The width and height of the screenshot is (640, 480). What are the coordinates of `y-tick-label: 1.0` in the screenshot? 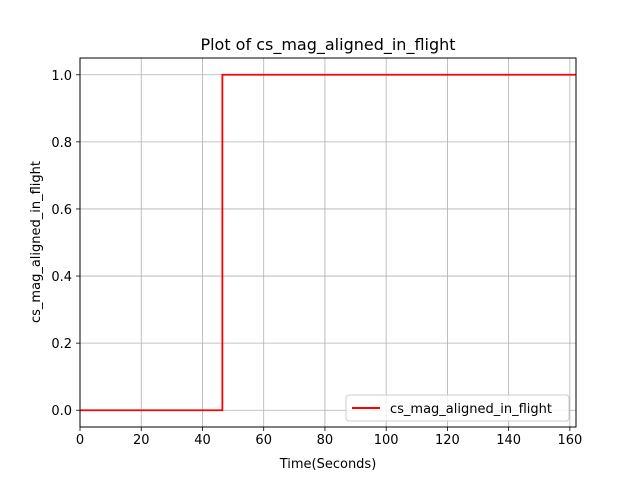 It's located at (61, 76).